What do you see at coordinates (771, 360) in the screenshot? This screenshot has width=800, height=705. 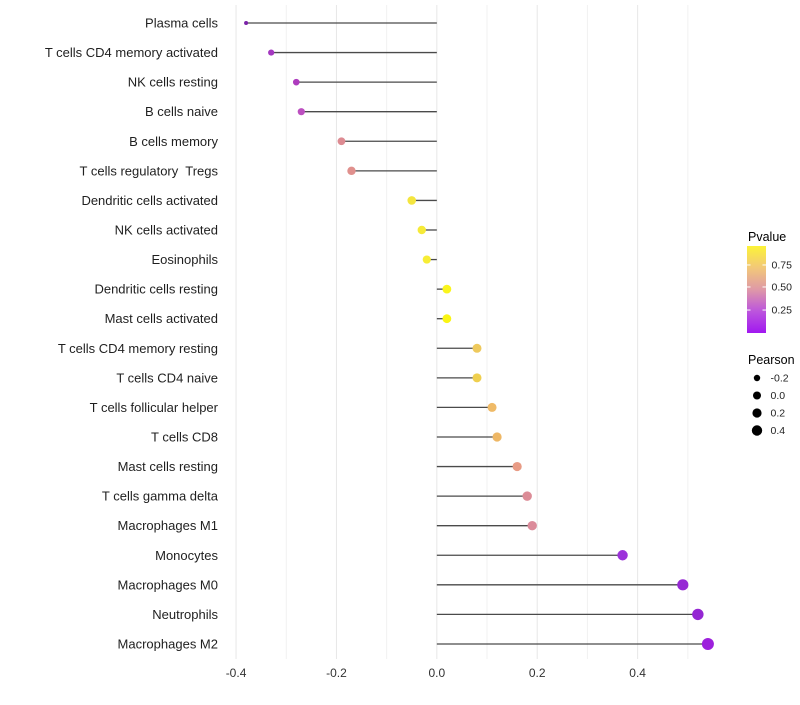 I see `pearson-legend-title: Pearson` at bounding box center [771, 360].